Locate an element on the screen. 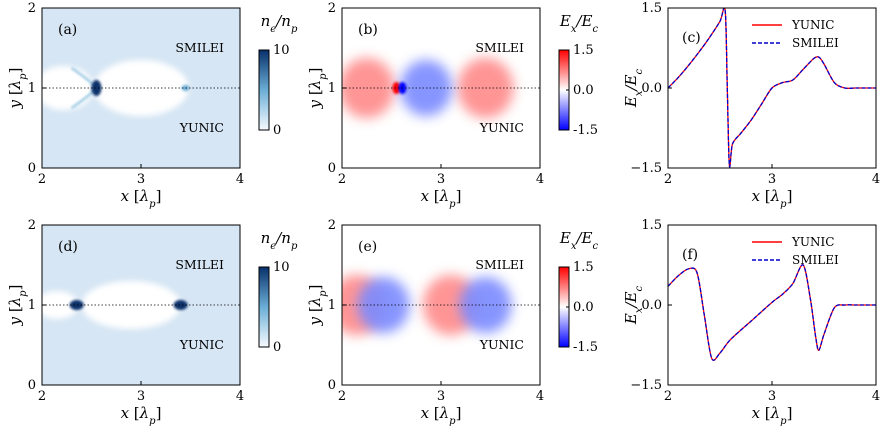  ytick-label: −1.5 is located at coordinates (646, 168).